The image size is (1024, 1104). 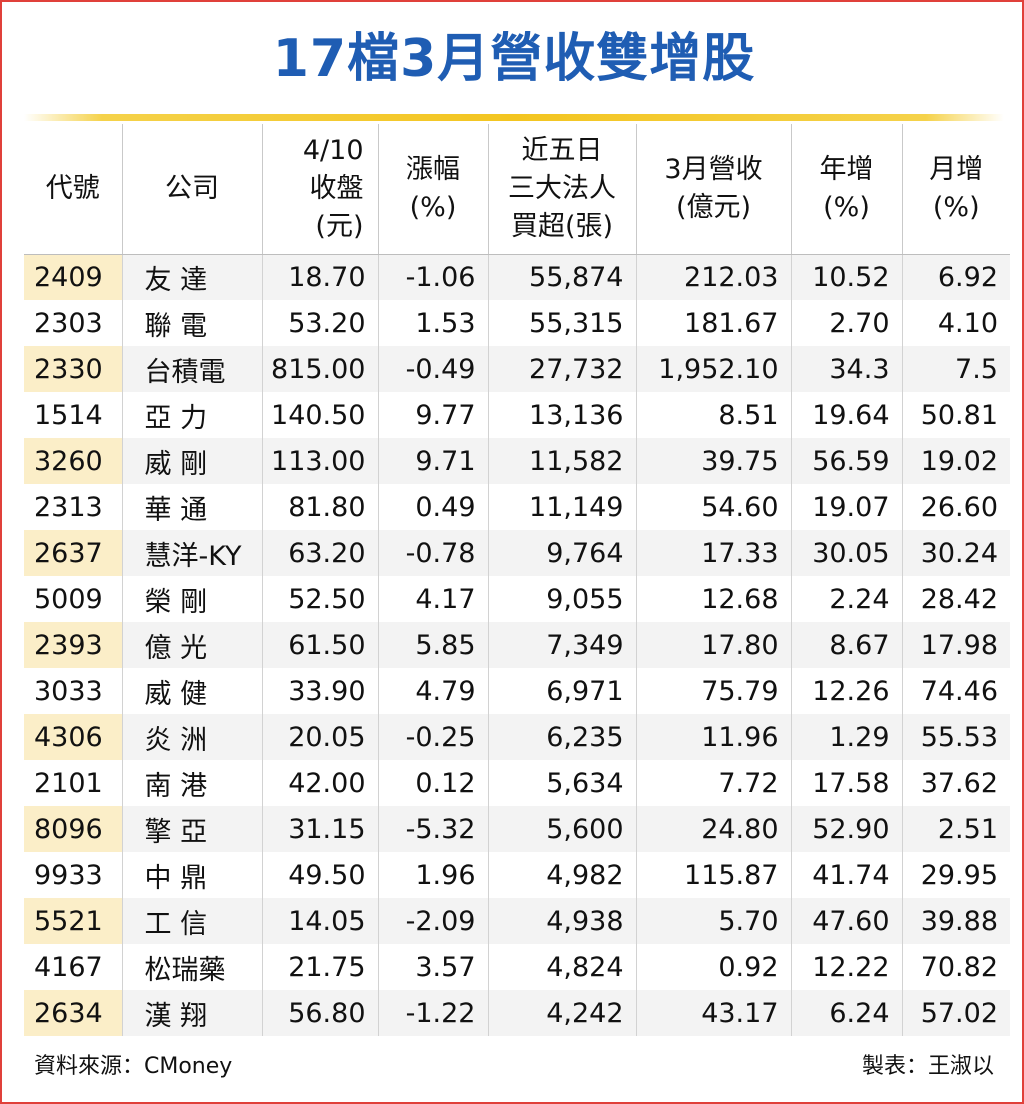 What do you see at coordinates (713, 829) in the screenshot?
I see `cell-revenue: 24.80` at bounding box center [713, 829].